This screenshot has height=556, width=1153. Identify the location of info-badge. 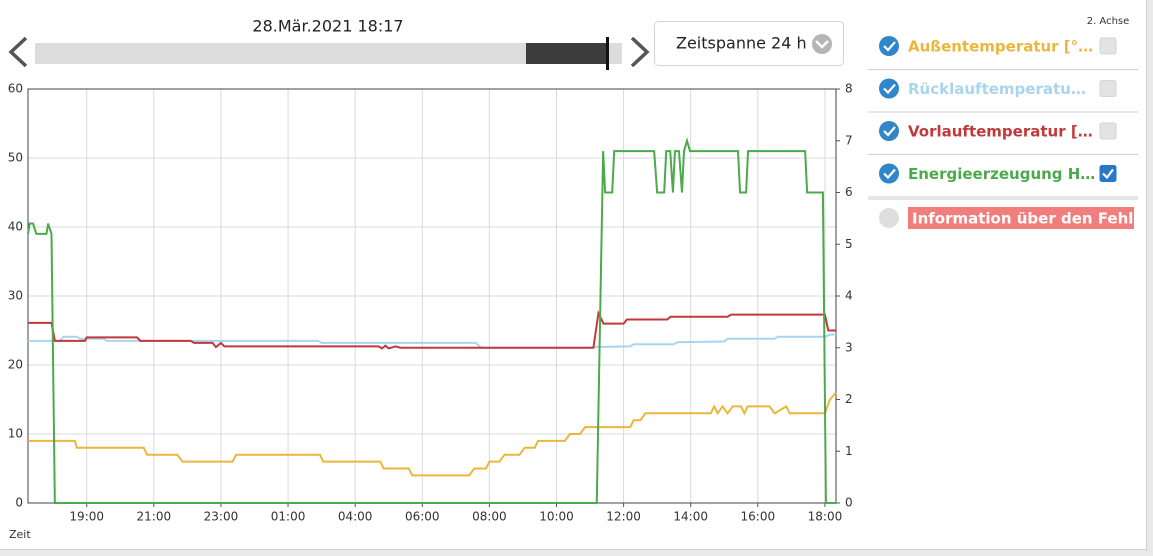
(1021, 218).